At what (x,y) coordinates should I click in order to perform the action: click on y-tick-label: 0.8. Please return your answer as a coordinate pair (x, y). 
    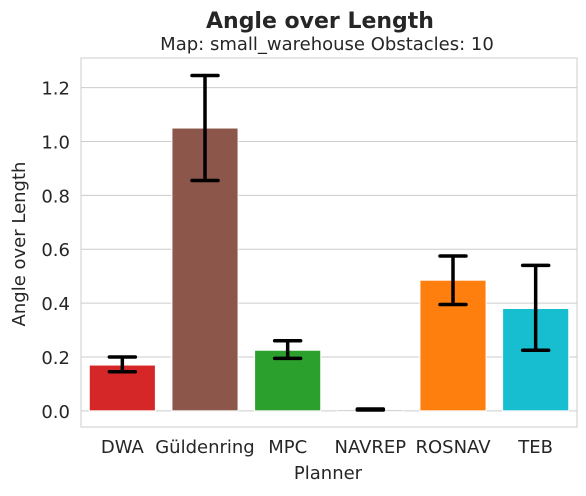
    Looking at the image, I should click on (55, 196).